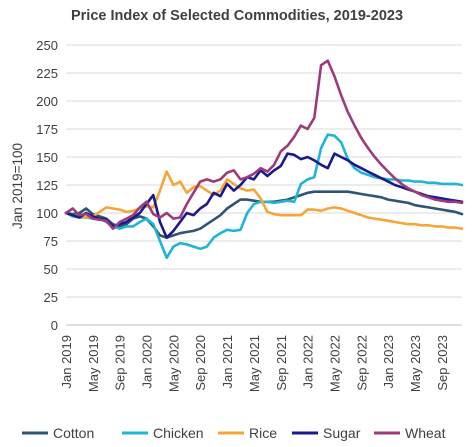  Describe the element at coordinates (200, 363) in the screenshot. I see `x-tick-label: Sep 2020` at that location.